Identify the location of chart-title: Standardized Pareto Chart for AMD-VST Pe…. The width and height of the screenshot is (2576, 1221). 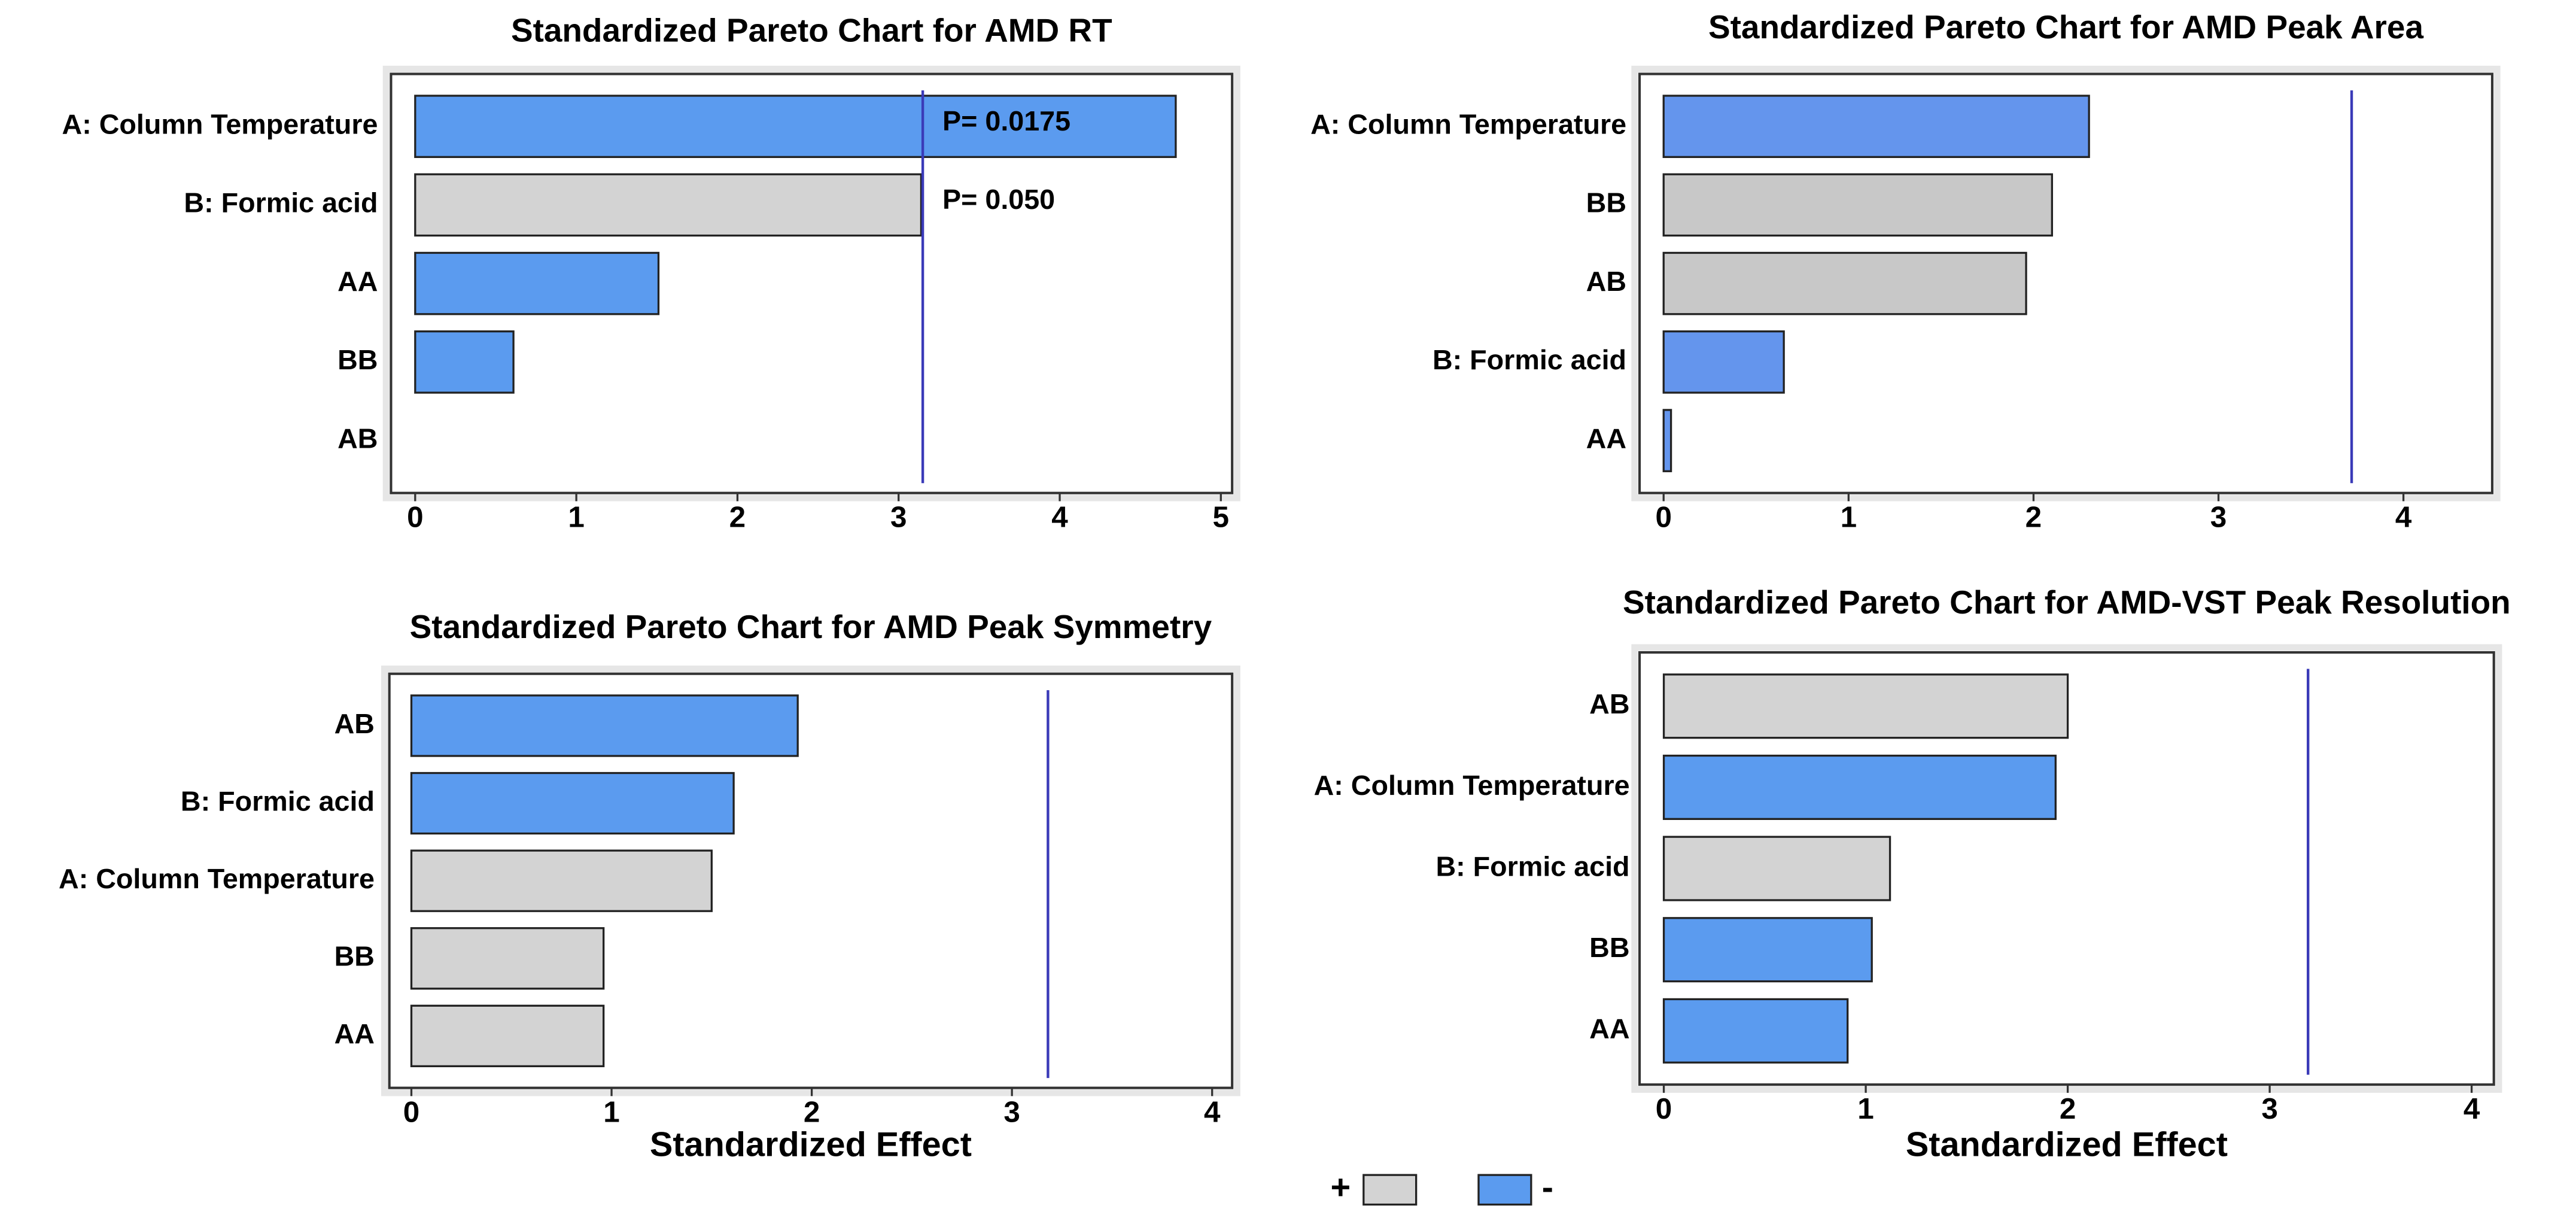
(2067, 602).